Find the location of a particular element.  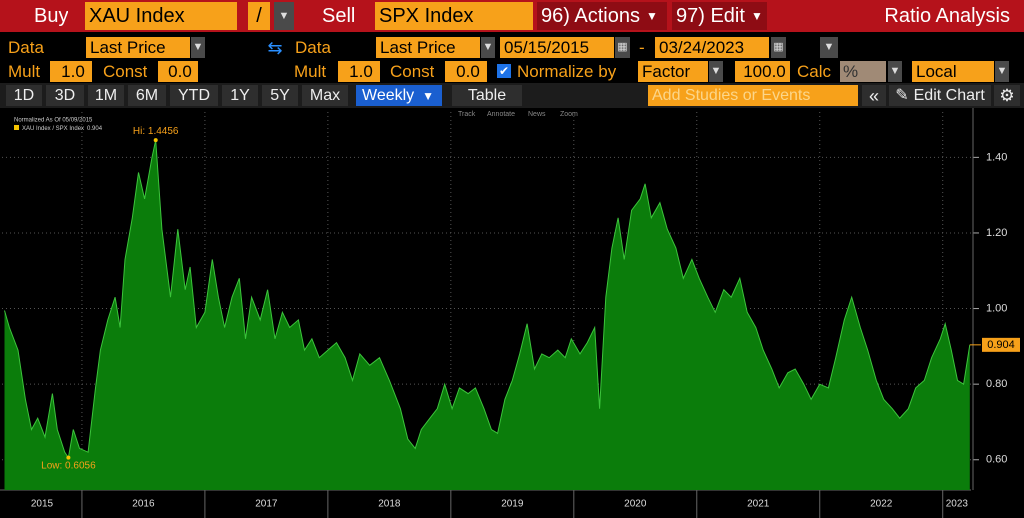

last-value-box is located at coordinates (1001, 344).